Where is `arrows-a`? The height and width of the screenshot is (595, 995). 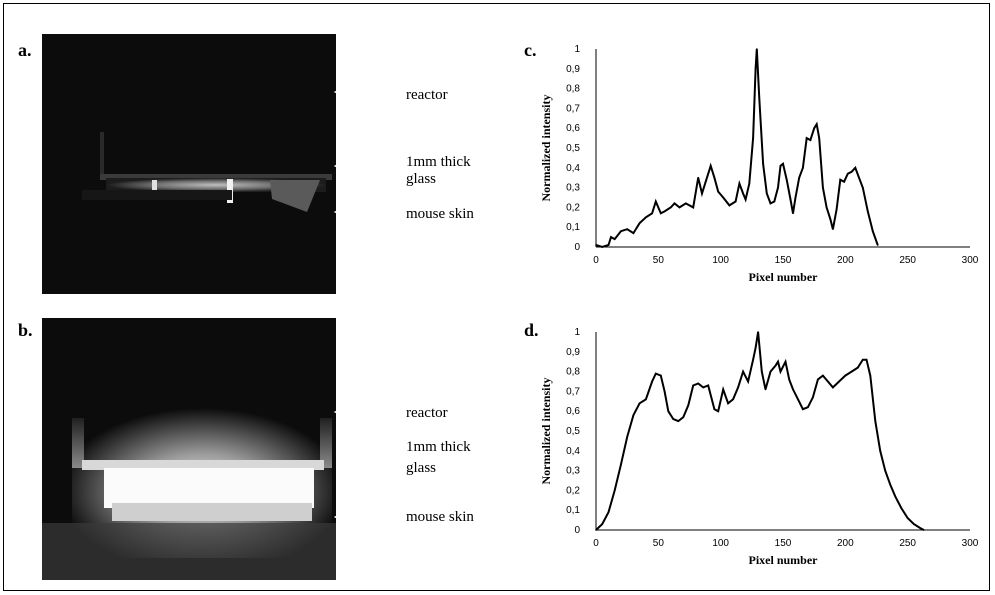
arrows-a is located at coordinates (369, 152).